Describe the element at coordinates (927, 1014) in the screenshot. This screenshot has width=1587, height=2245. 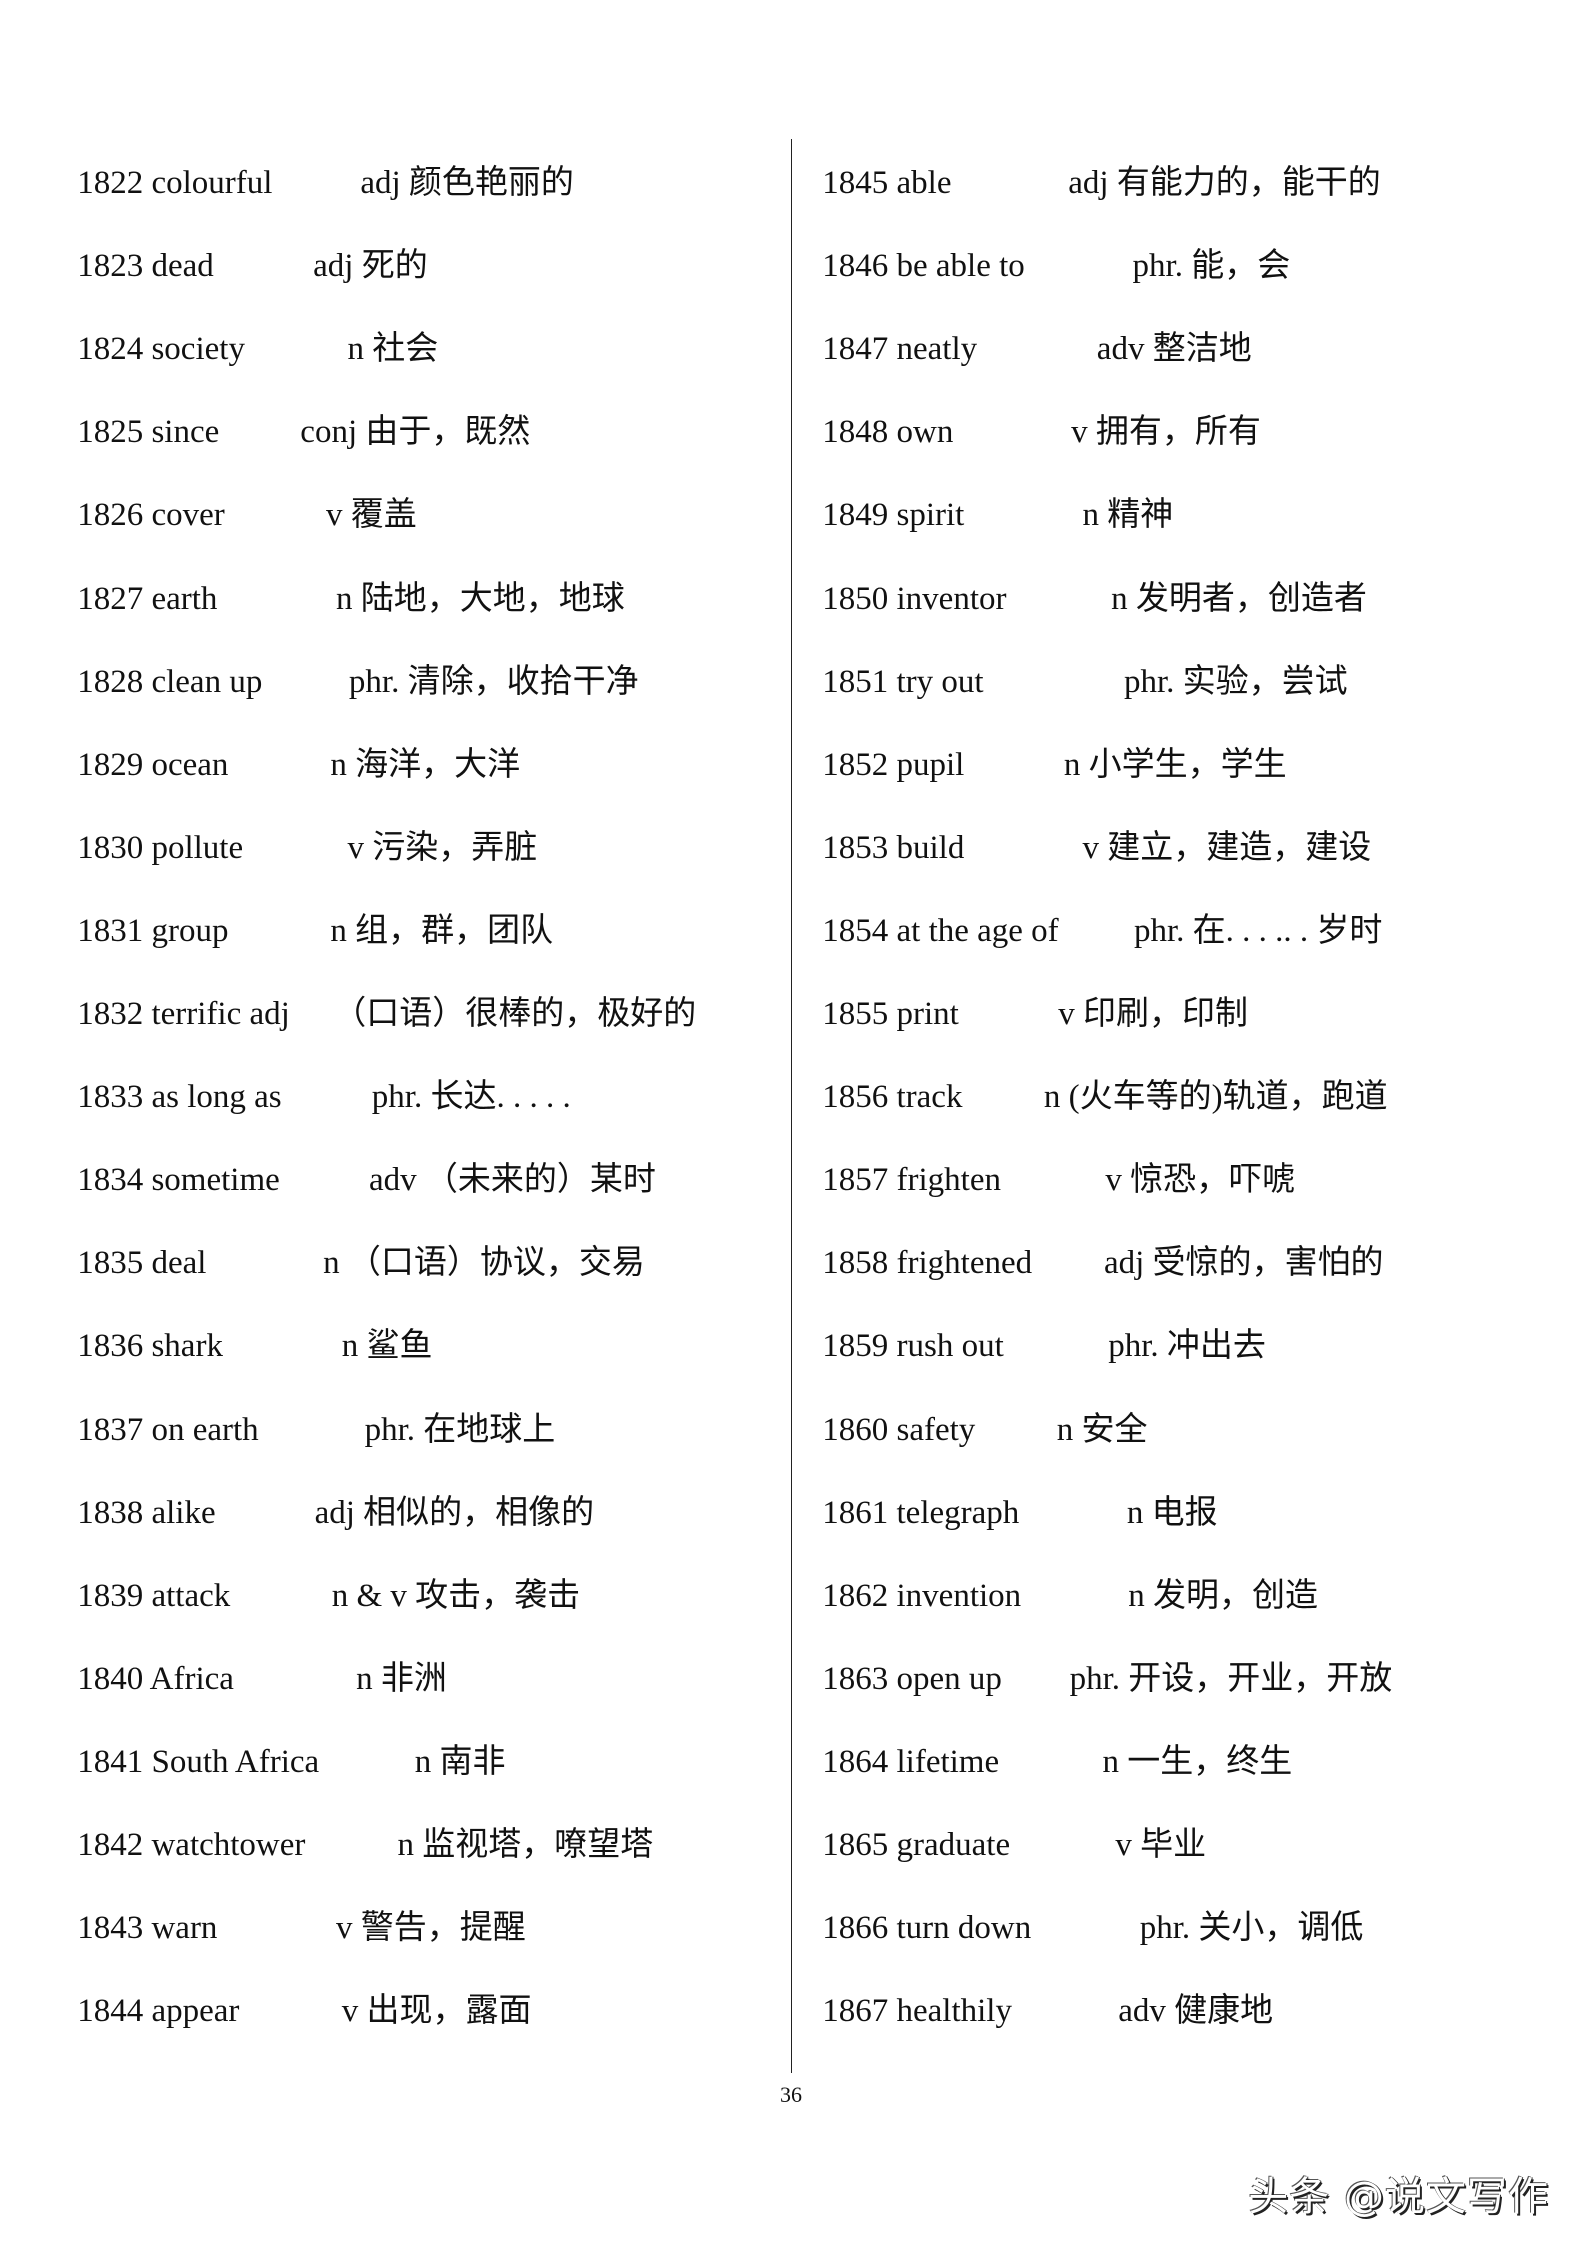
I see `headword: print` at that location.